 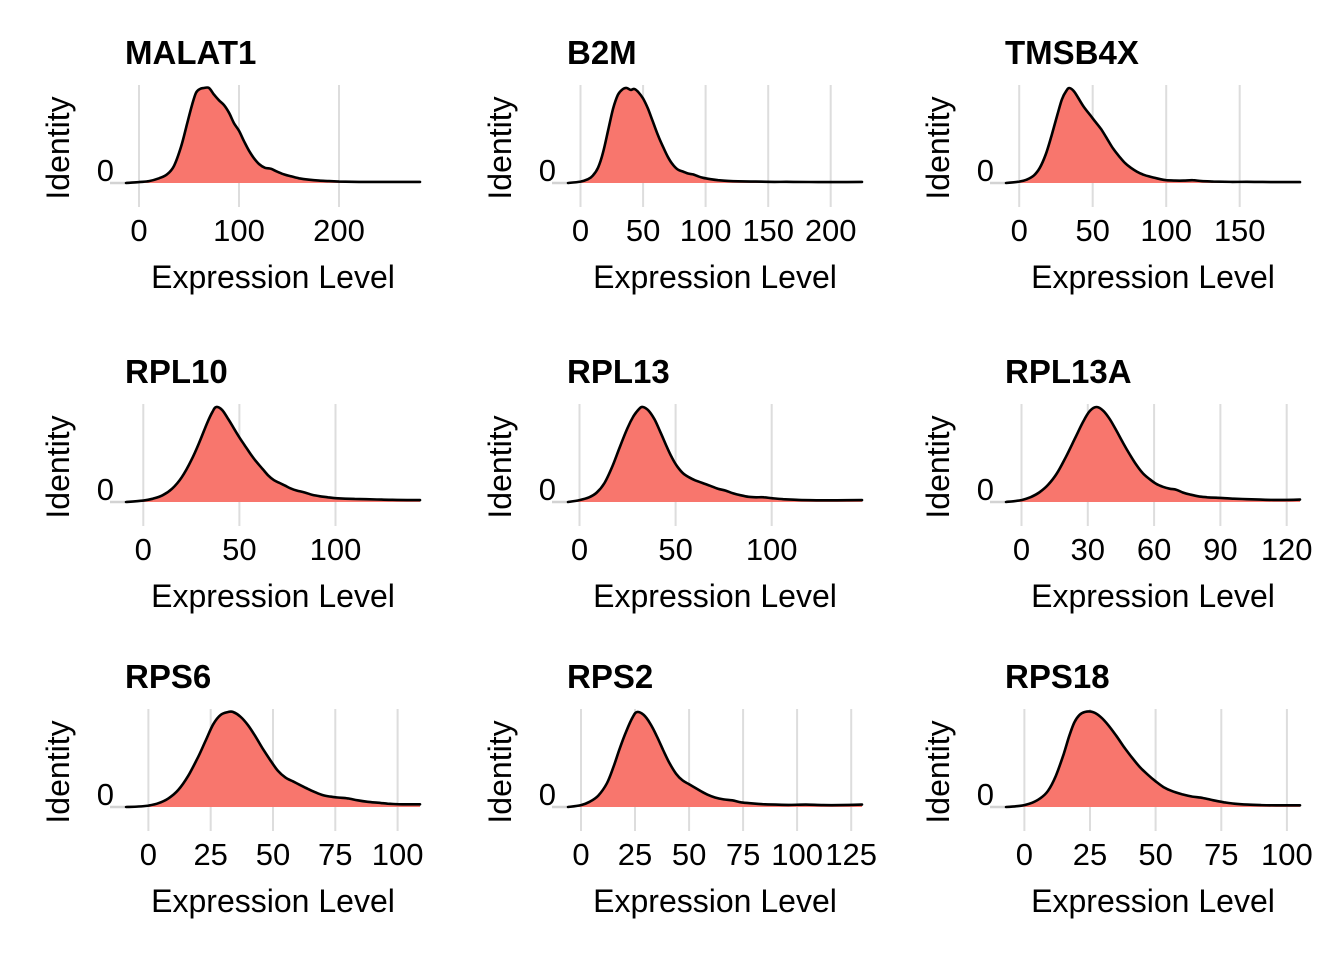 What do you see at coordinates (191, 52) in the screenshot?
I see `panel-title: MALAT1` at bounding box center [191, 52].